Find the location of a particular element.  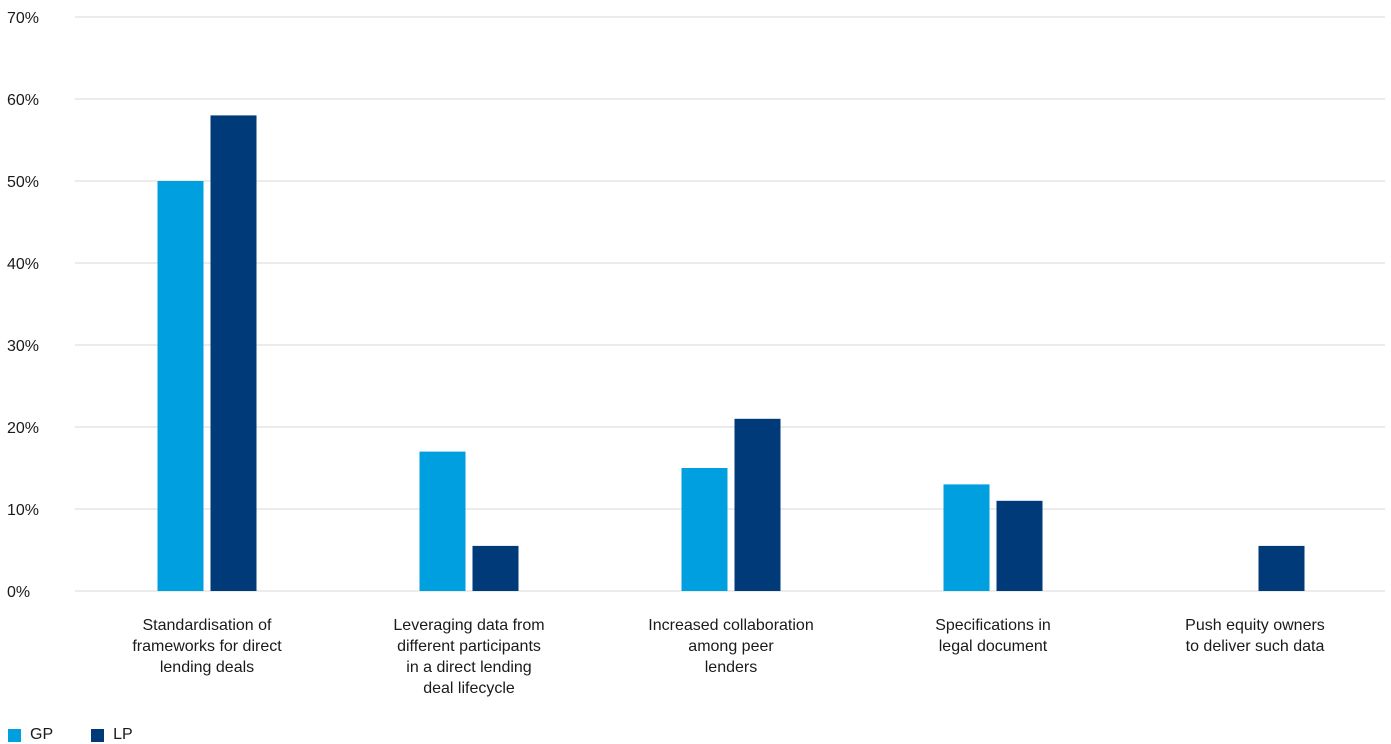

legend-swatch-gp is located at coordinates (14, 735).